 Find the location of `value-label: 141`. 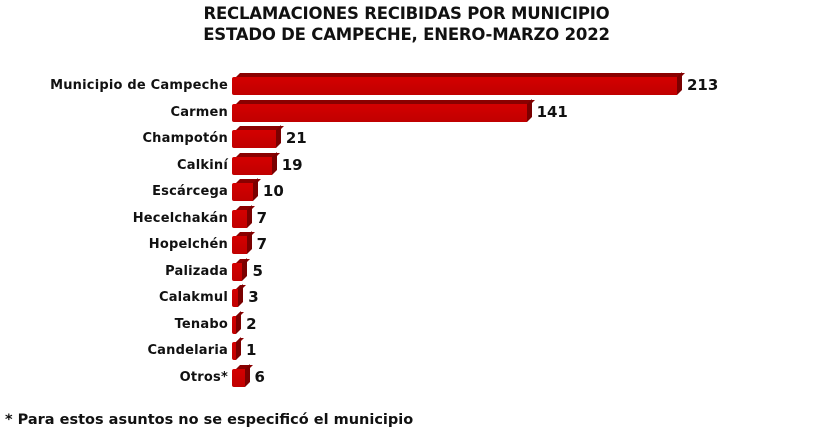

value-label: 141 is located at coordinates (552, 111).